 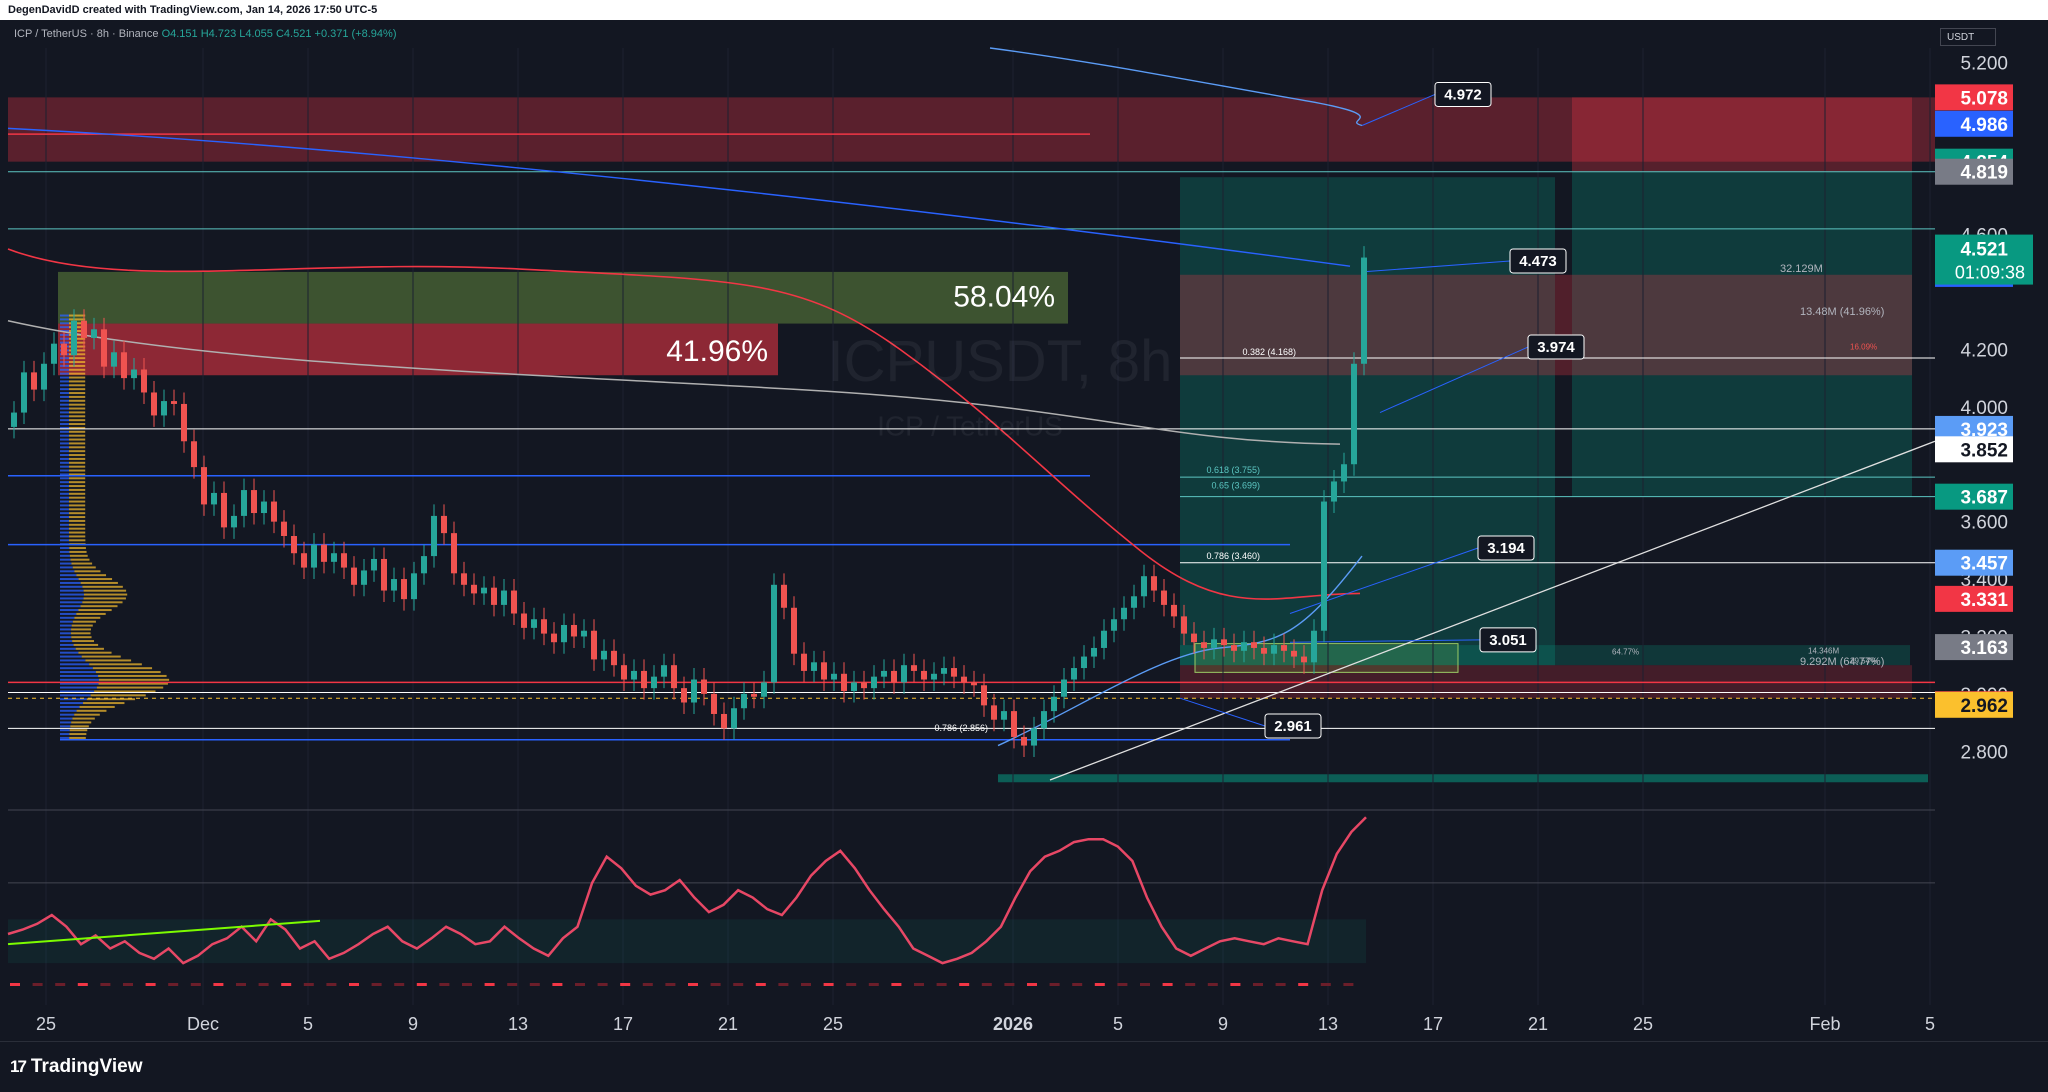 I want to click on brand-name: TradingView, so click(x=86, y=1066).